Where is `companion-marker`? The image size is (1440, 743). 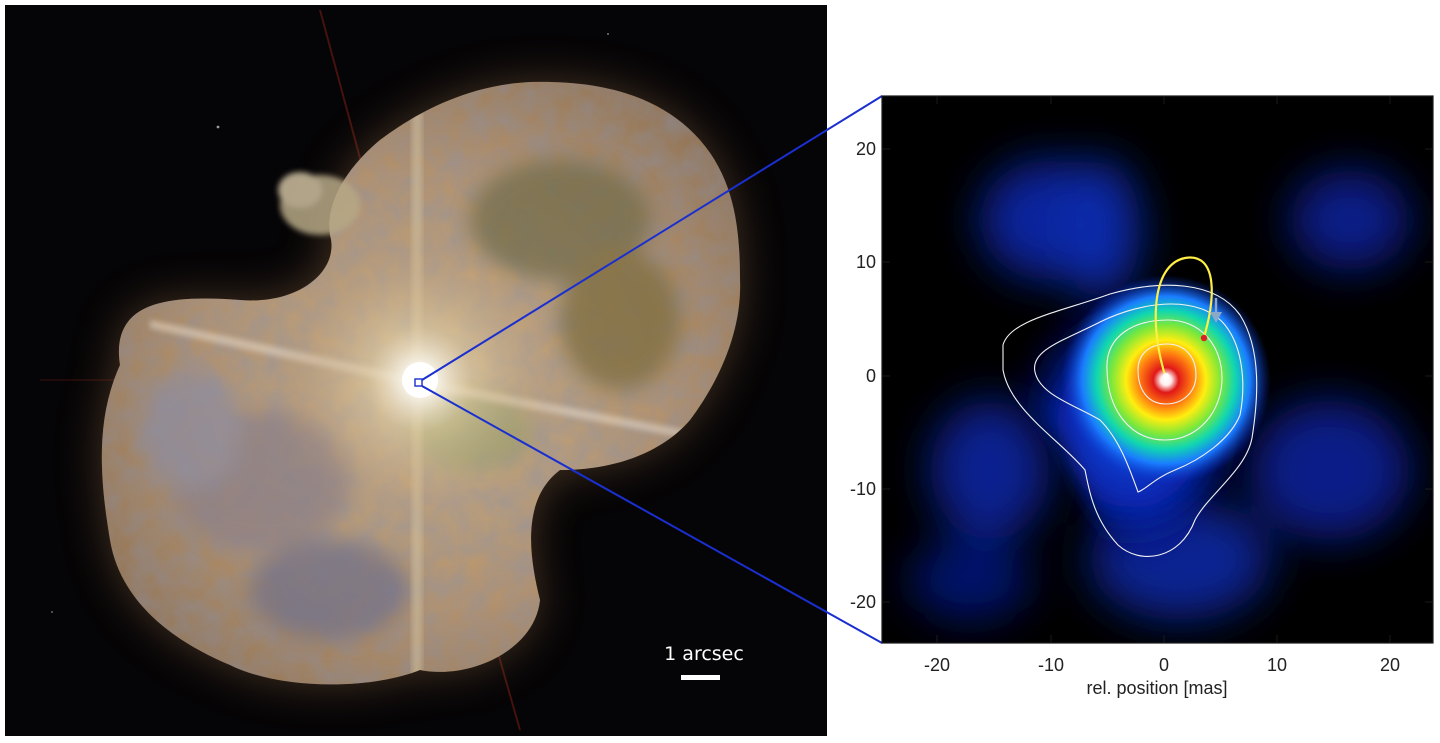
companion-marker is located at coordinates (1204, 338).